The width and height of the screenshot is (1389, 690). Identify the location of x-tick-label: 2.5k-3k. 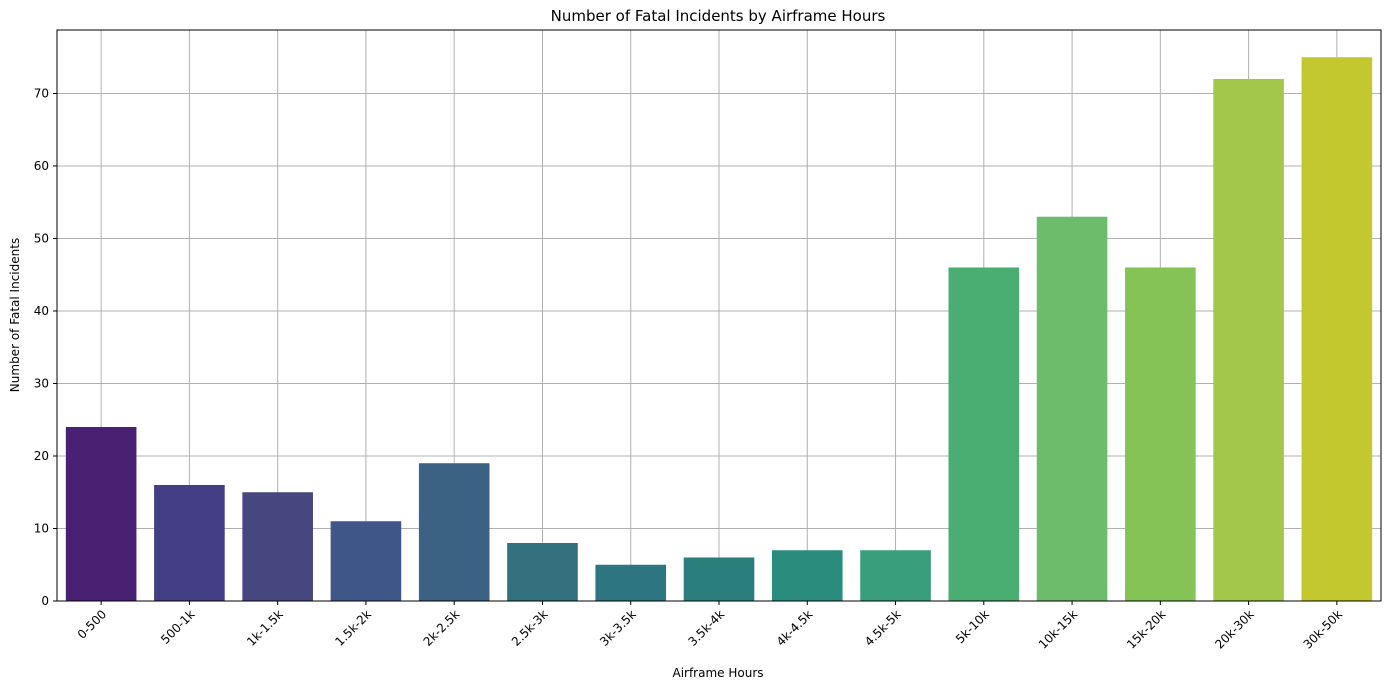
(530, 628).